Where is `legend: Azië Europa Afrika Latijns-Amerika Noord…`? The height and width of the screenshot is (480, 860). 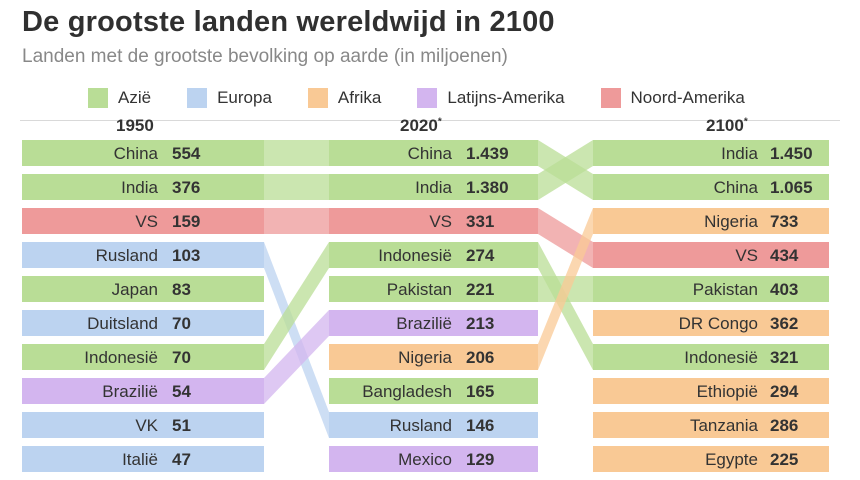 legend: Azië Europa Afrika Latijns-Amerika Noord… is located at coordinates (434, 98).